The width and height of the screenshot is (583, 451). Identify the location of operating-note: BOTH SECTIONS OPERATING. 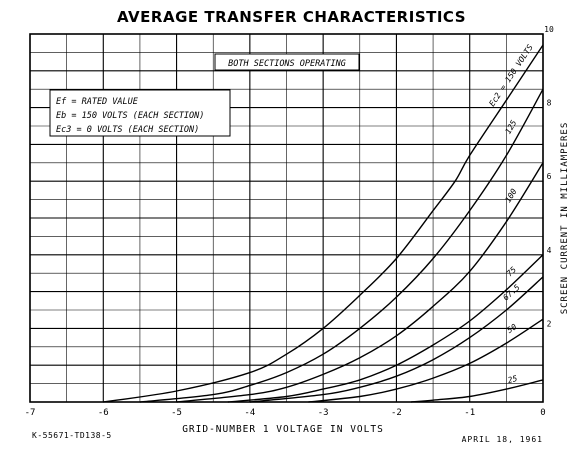
(287, 64).